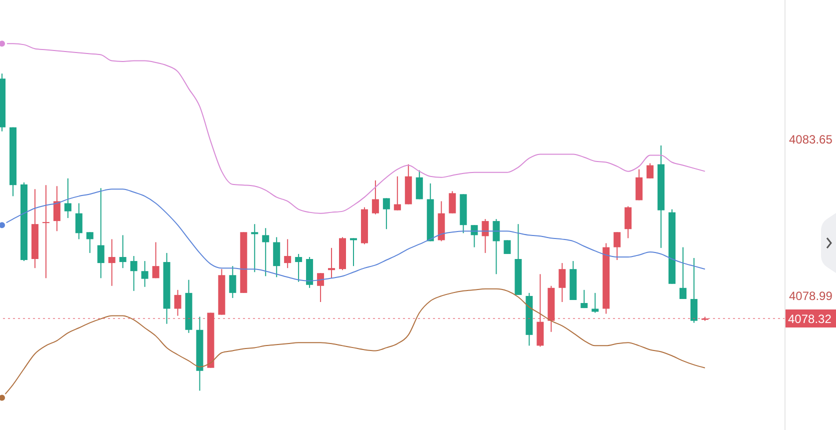  What do you see at coordinates (811, 296) in the screenshot?
I see `y-tick-label: 4078.99` at bounding box center [811, 296].